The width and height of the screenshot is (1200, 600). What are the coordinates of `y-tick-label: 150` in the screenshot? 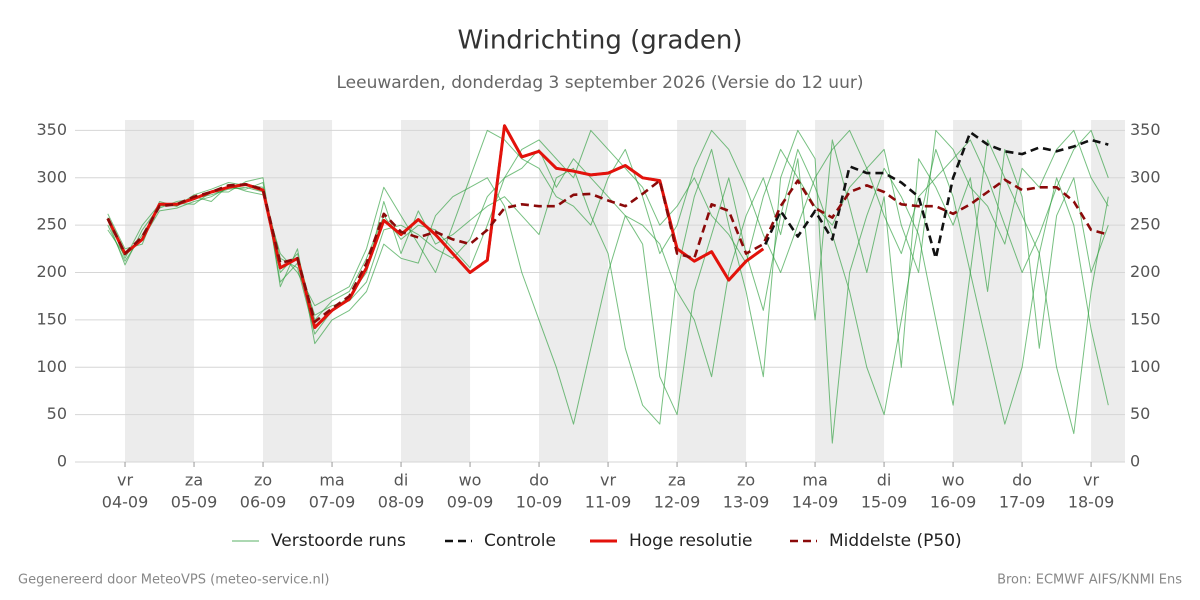 It's located at (51, 318).